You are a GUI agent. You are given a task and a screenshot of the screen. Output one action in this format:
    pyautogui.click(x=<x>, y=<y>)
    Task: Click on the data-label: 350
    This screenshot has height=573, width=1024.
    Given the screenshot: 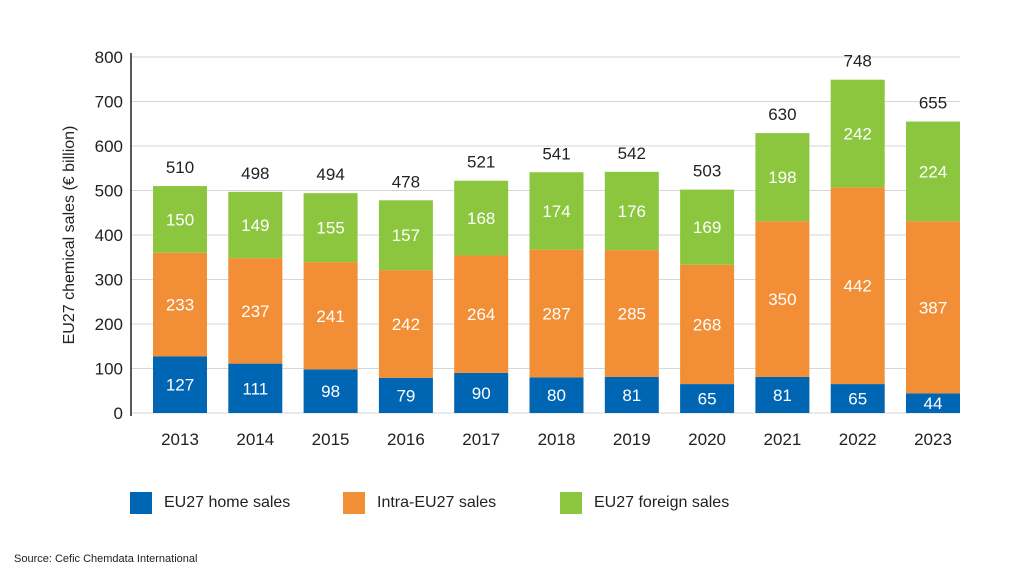 What is the action you would take?
    pyautogui.click(x=782, y=299)
    